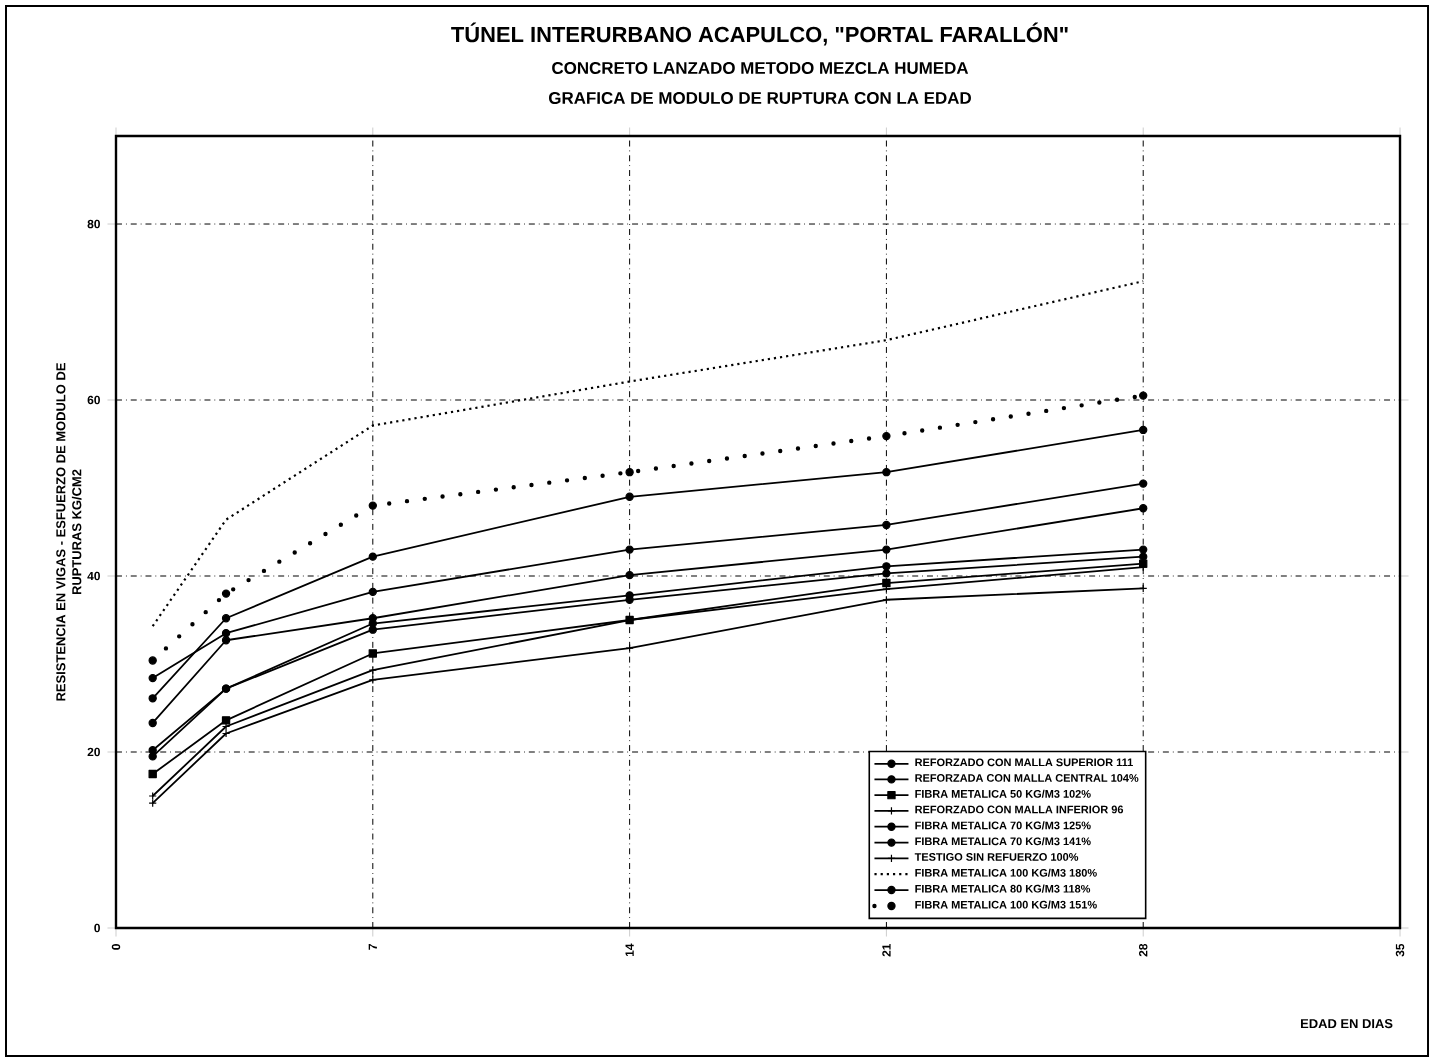 This screenshot has height=1062, width=1434. Describe the element at coordinates (759, 34) in the screenshot. I see `chart-title: TÚNEL INTERURBANO ACAPULCO, "PORTAL FARALLÓN"` at that location.